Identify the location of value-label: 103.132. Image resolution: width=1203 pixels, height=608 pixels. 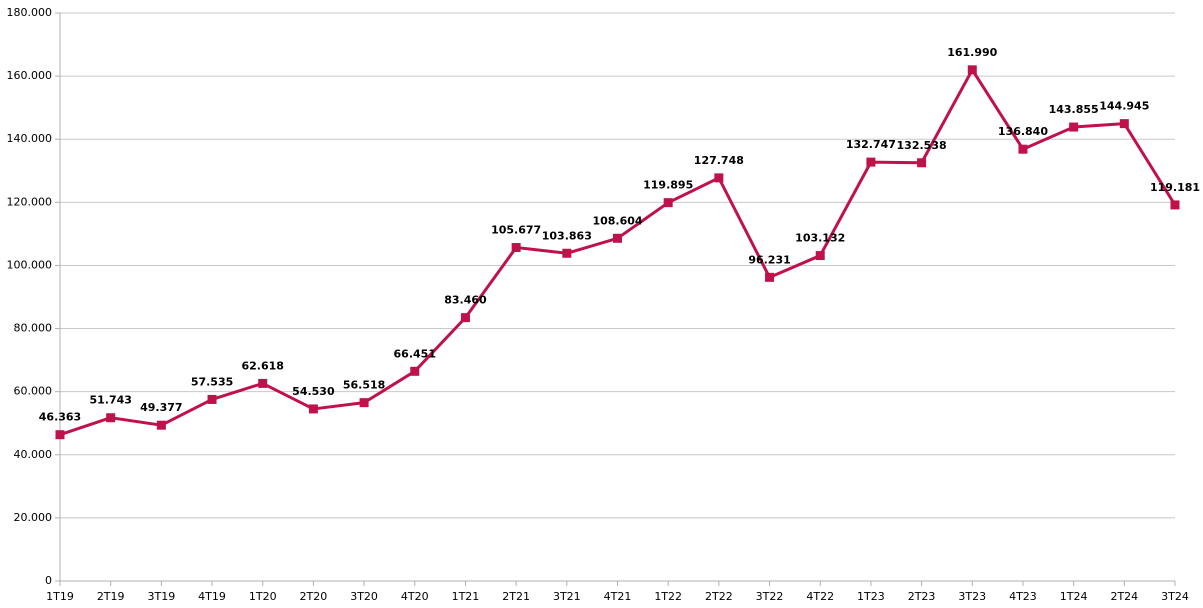
(820, 238).